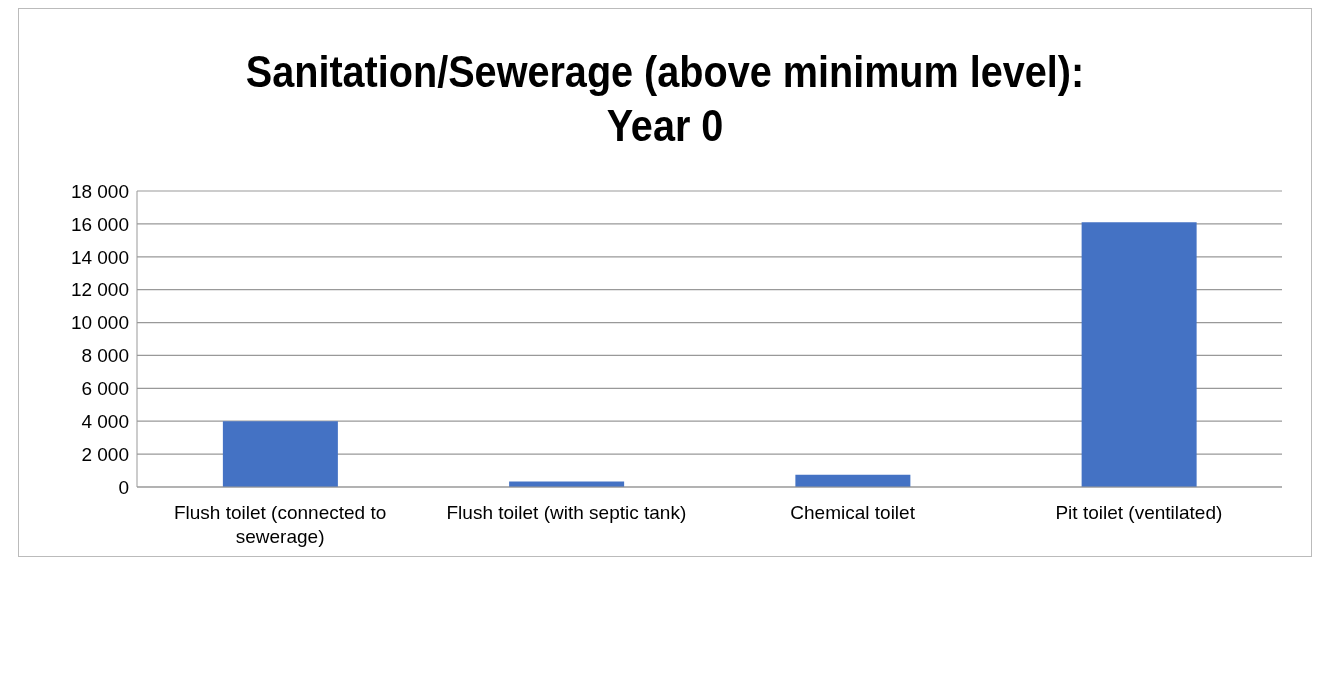  I want to click on y-tick-label: 8 000, so click(105, 356).